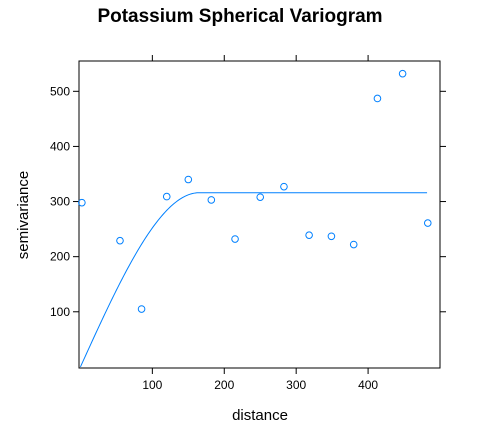 The image size is (480, 444). Describe the element at coordinates (152, 385) in the screenshot. I see `x-tick-label-100: 100` at that location.